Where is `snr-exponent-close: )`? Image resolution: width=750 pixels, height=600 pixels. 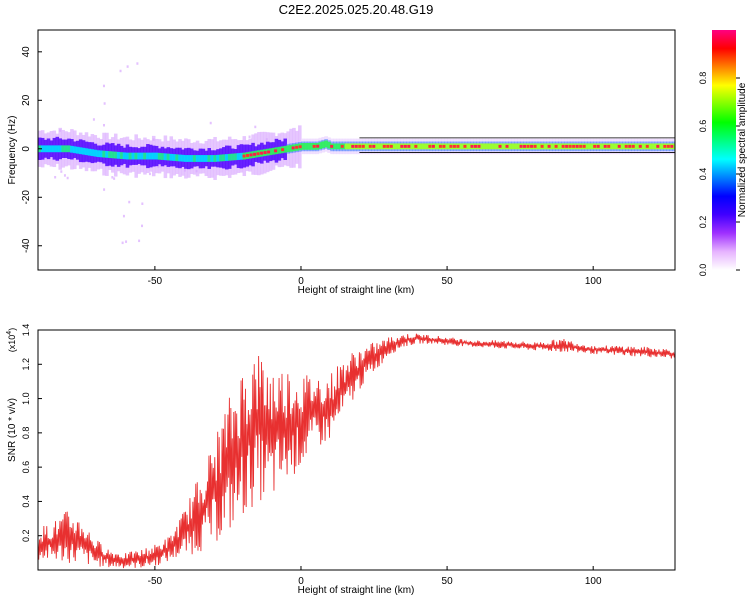
snr-exponent-close: ) is located at coordinates (12, 329).